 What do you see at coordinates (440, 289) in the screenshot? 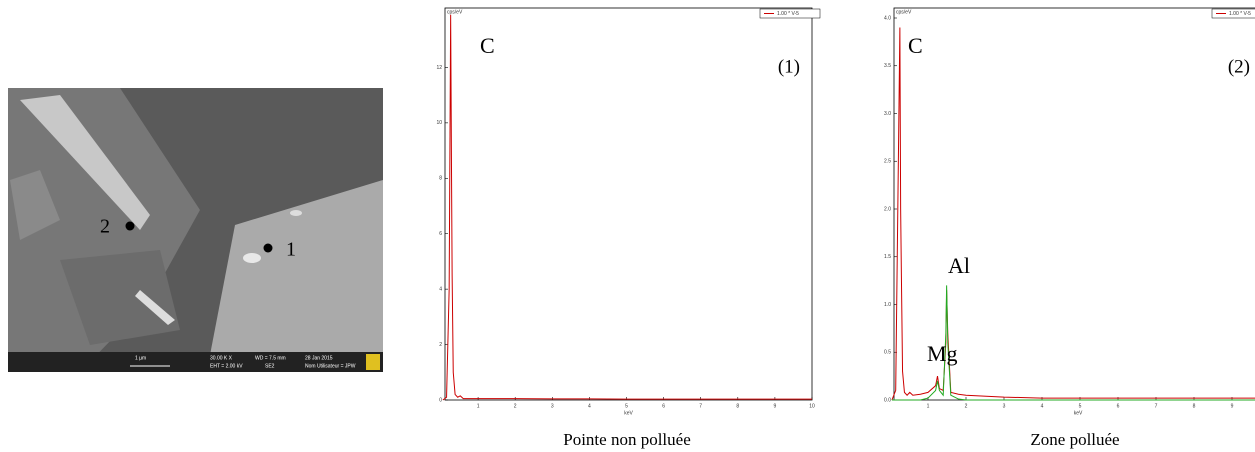
I see `y-tick-label: 4` at bounding box center [440, 289].